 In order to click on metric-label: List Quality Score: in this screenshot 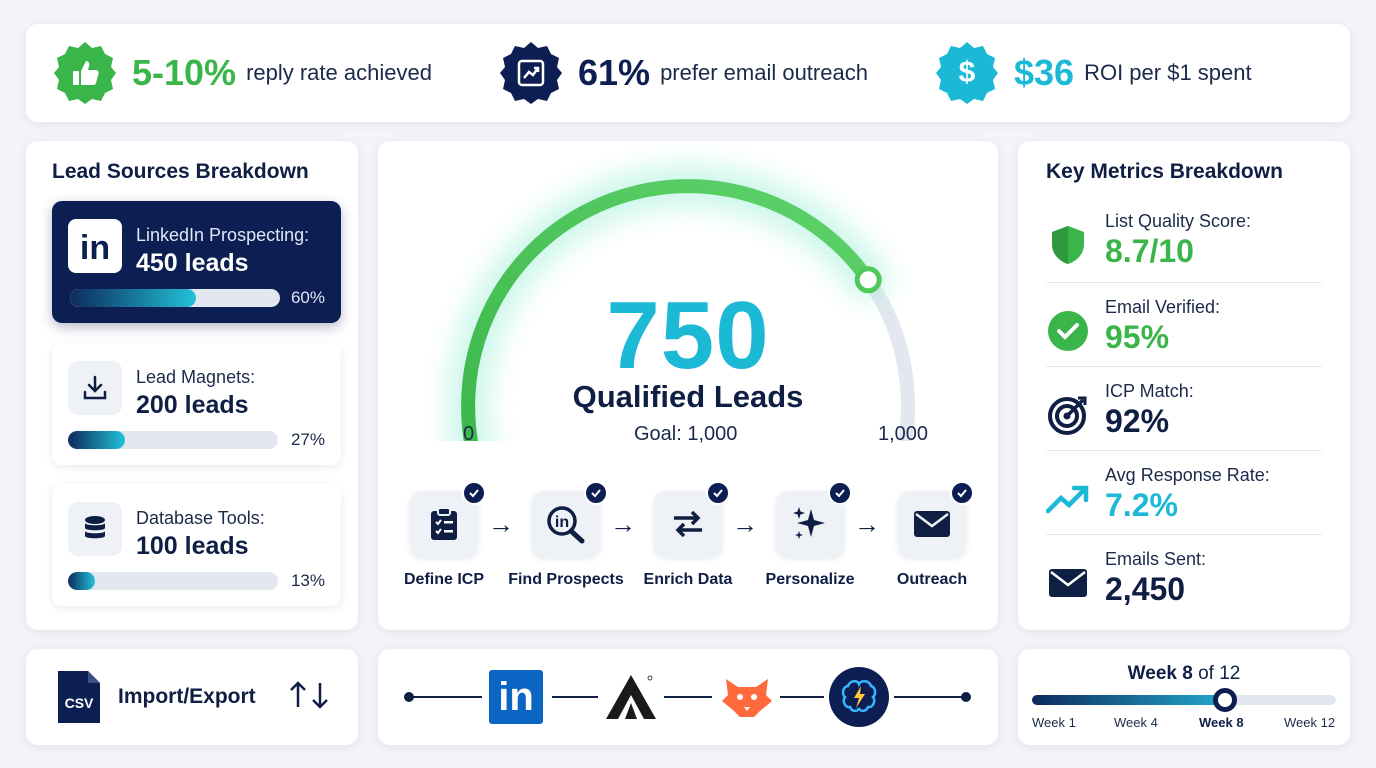, I will do `click(1178, 221)`.